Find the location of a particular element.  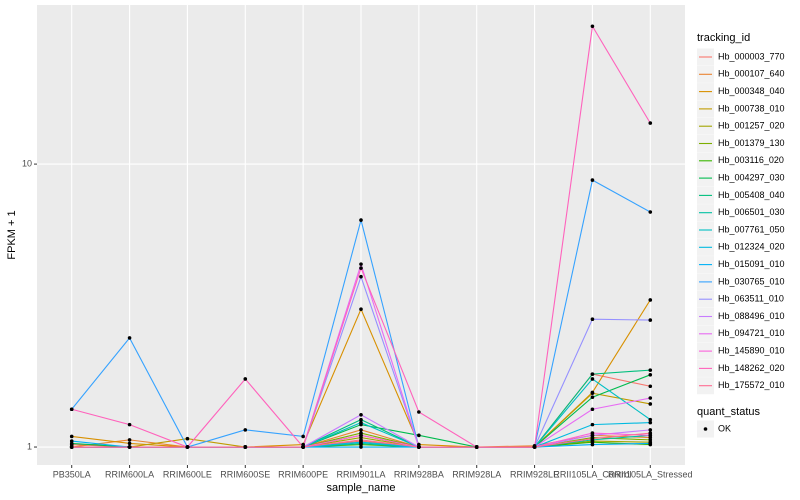

x-tick-label: RRIM600LA is located at coordinates (129, 474).